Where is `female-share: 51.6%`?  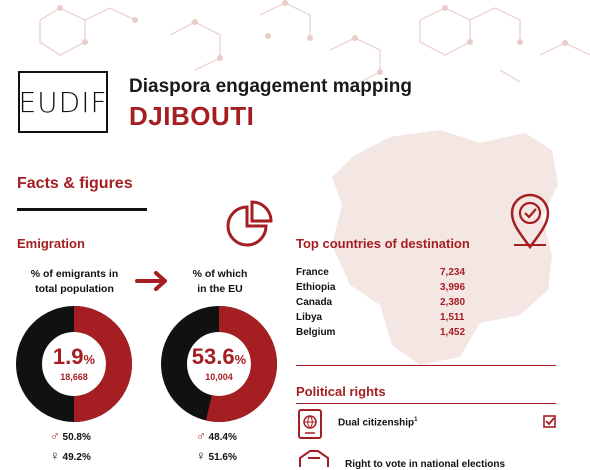 female-share: 51.6% is located at coordinates (222, 457).